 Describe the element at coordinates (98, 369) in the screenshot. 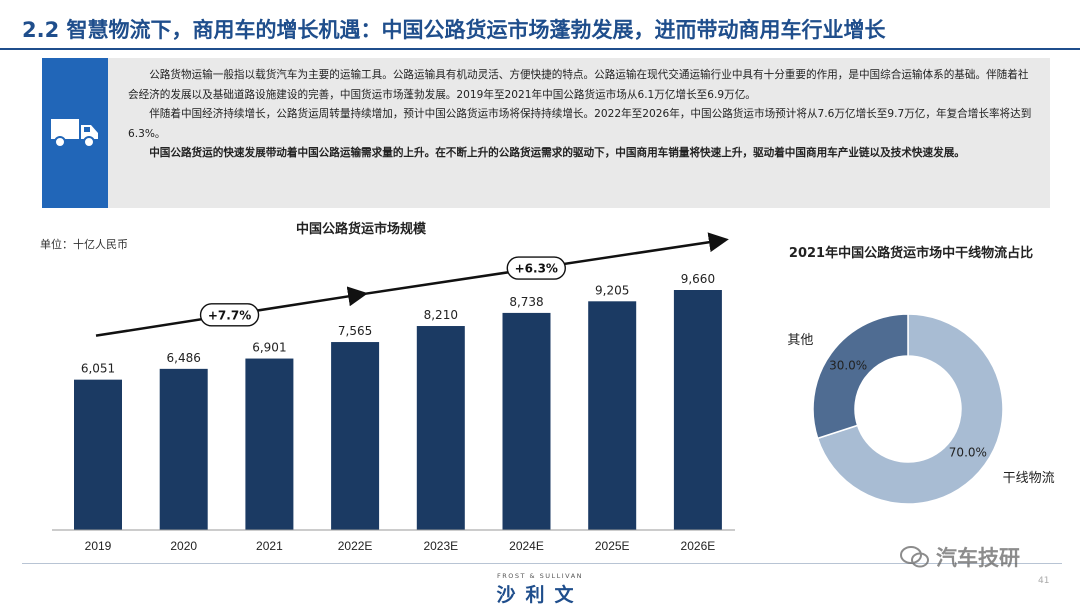

I see `bar-value-label: 6,051` at that location.